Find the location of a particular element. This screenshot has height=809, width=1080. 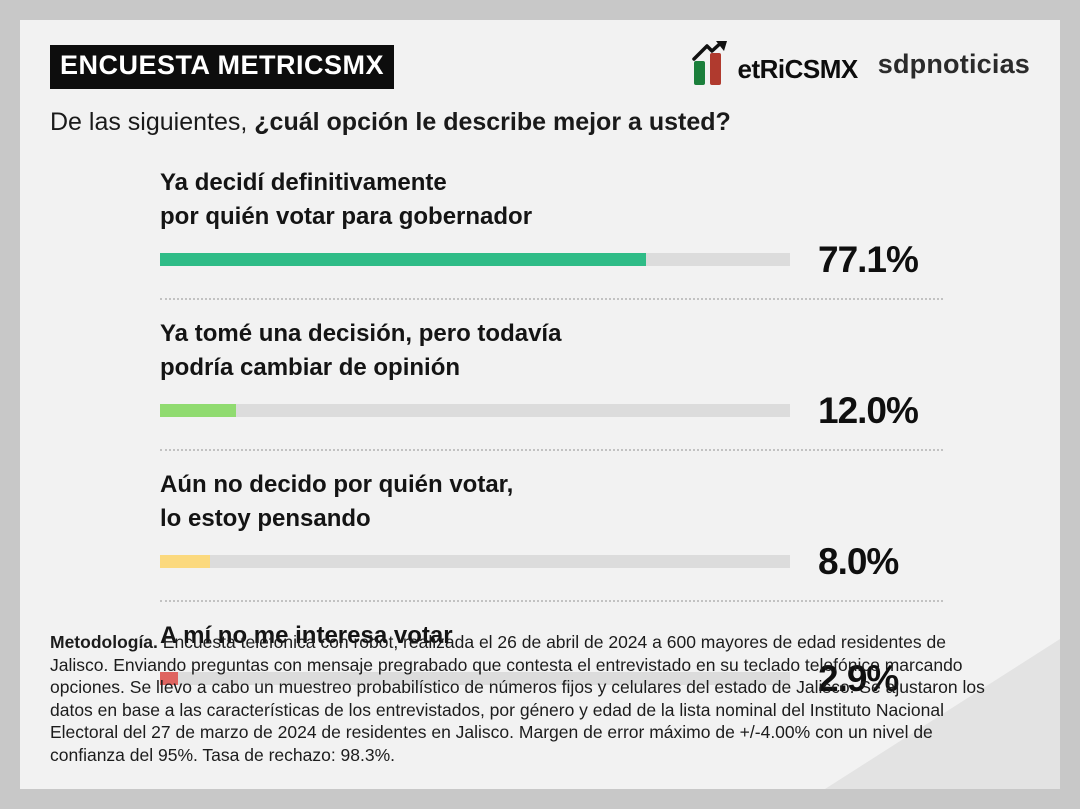

question-prefix: De las siguientes, is located at coordinates (152, 122).